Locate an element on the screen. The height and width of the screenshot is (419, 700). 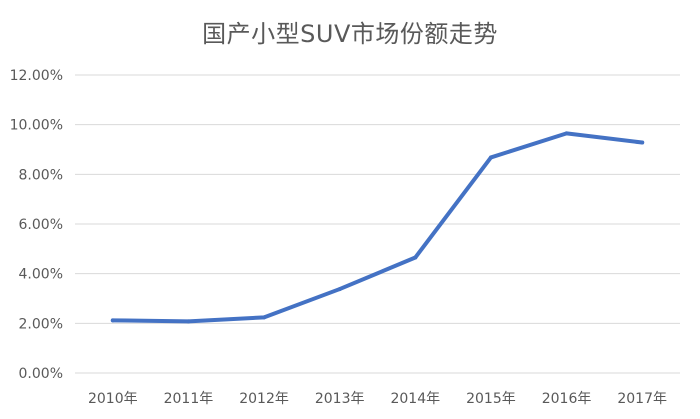
x-tick-label: 2011年 is located at coordinates (189, 399).